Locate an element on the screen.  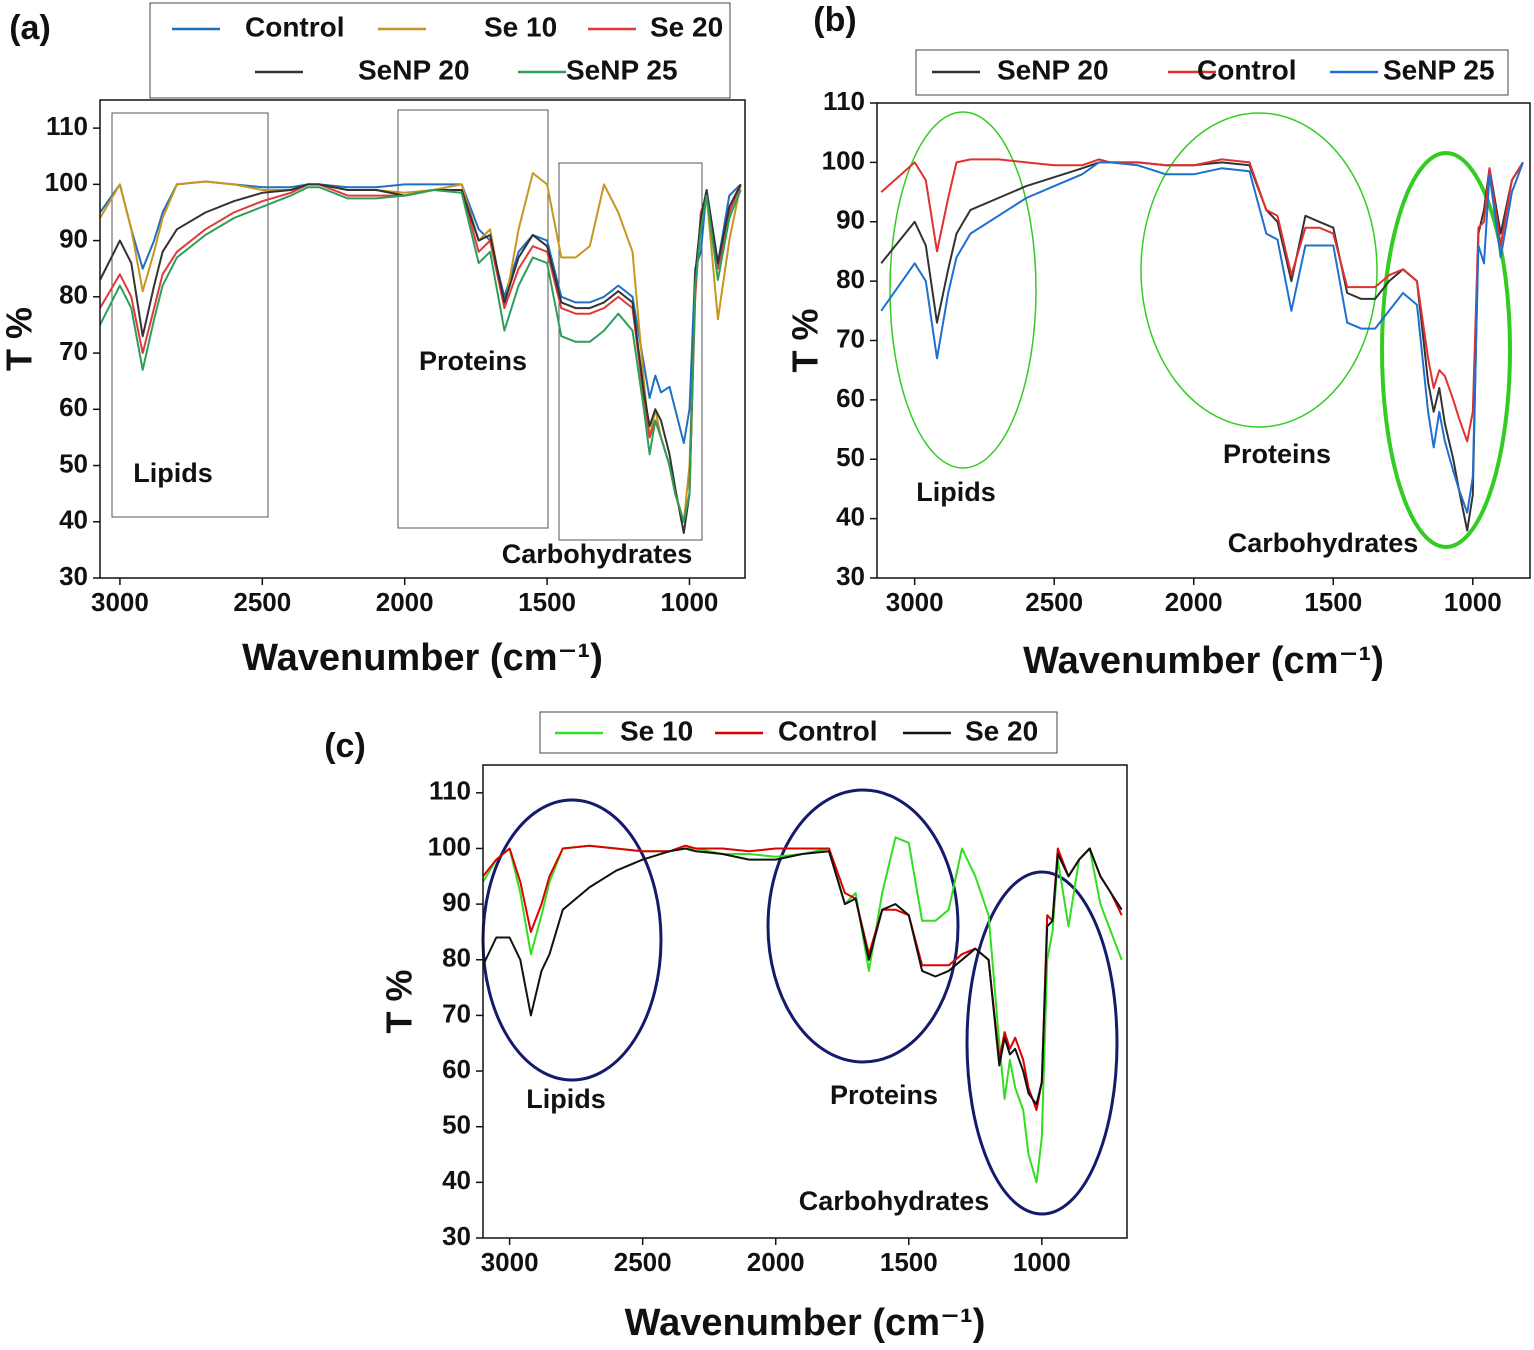
panel-label: (b) is located at coordinates (834, 20).